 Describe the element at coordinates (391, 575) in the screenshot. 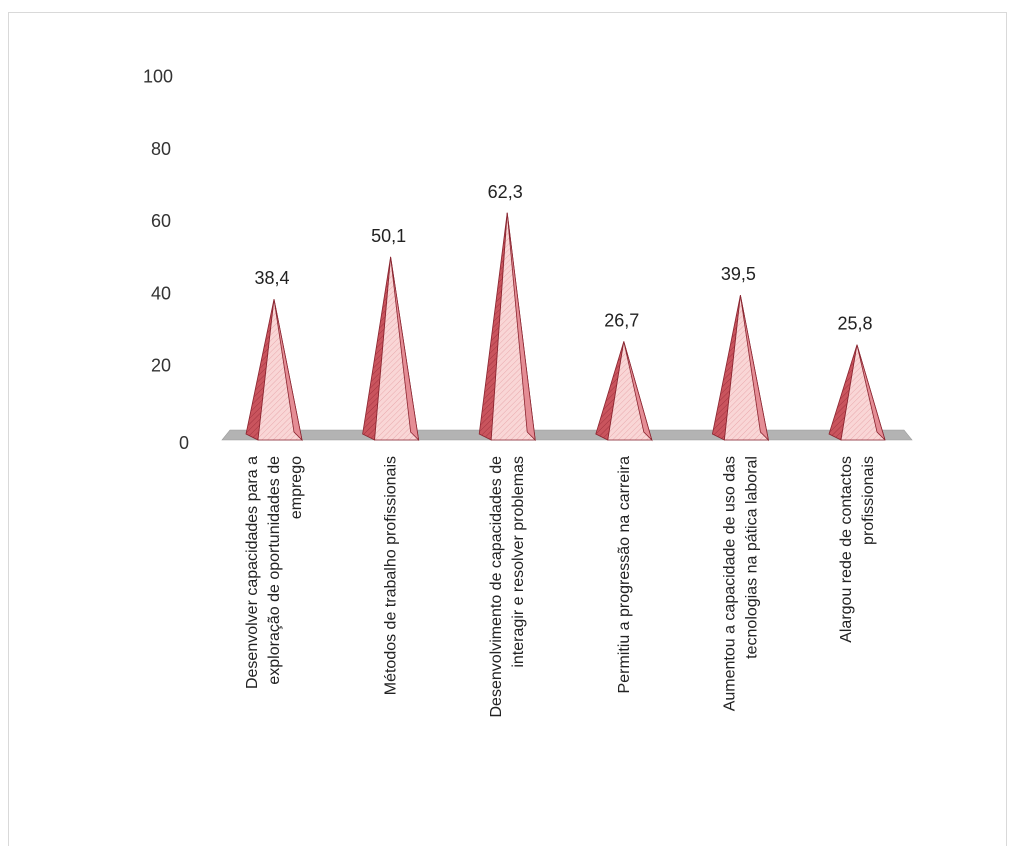

I see `x-category-label: Métodos de trabalho profissionais` at that location.